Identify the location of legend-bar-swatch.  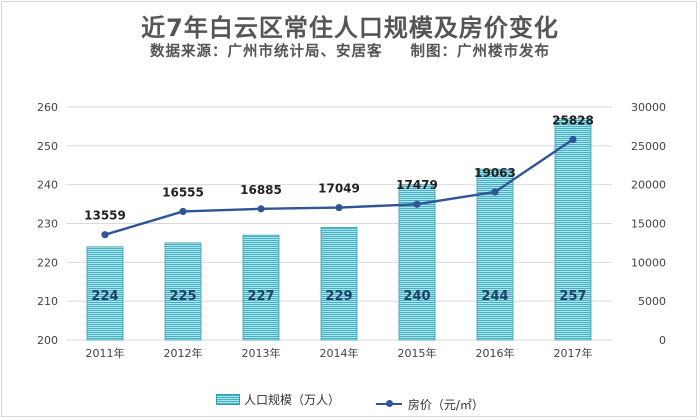
(228, 399).